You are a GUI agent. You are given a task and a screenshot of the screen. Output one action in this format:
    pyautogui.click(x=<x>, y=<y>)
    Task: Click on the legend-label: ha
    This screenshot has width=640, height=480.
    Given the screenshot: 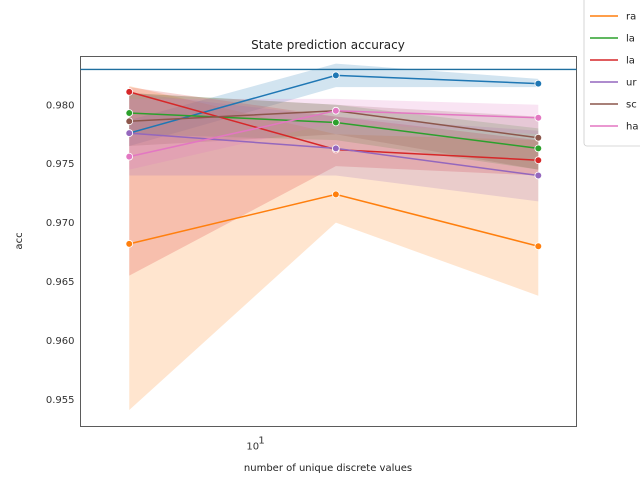 What is the action you would take?
    pyautogui.click(x=632, y=127)
    